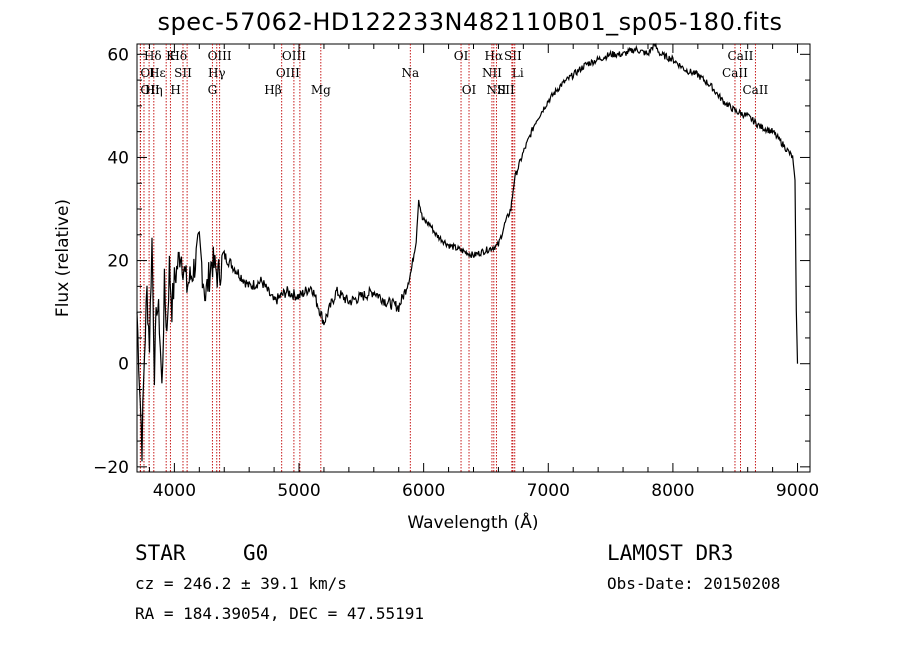  What do you see at coordinates (321, 90) in the screenshot?
I see `line-marker-label: Mg` at bounding box center [321, 90].